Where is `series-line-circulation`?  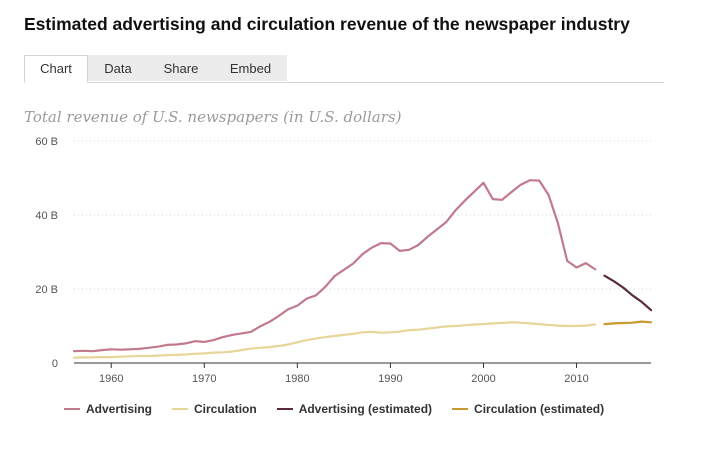 series-line-circulation is located at coordinates (334, 340).